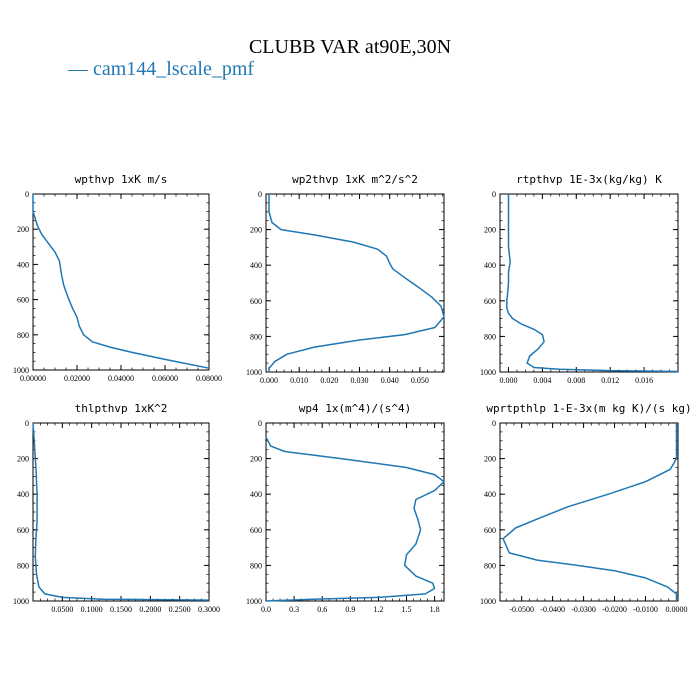 The width and height of the screenshot is (700, 700). I want to click on x-tick-label: 0.1000, so click(92, 609).